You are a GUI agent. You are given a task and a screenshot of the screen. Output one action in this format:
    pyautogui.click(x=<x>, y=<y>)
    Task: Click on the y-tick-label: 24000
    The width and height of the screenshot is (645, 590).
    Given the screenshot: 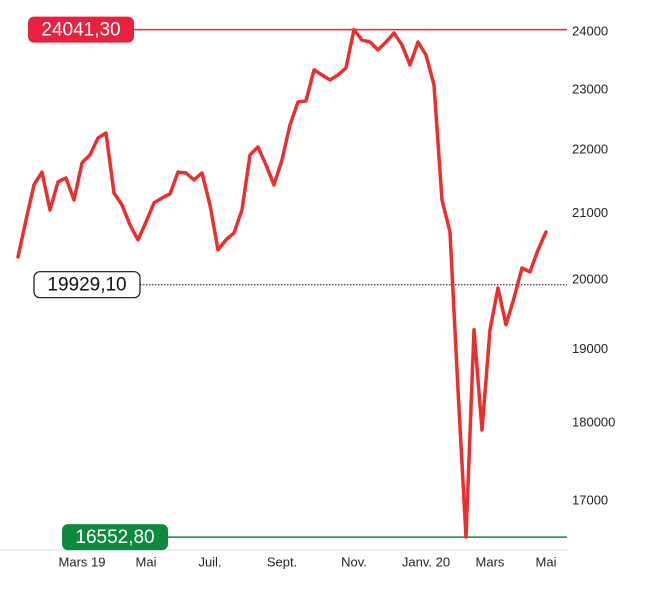 What is the action you would take?
    pyautogui.click(x=590, y=30)
    